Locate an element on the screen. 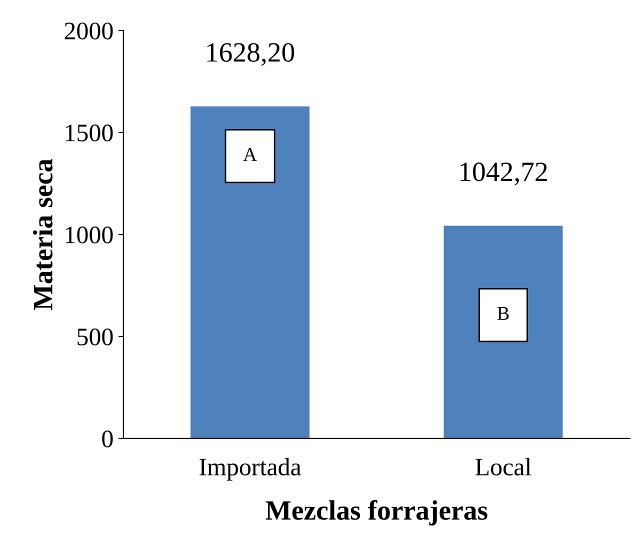 The width and height of the screenshot is (633, 555). y-tick-label: 1000 is located at coordinates (89, 235).